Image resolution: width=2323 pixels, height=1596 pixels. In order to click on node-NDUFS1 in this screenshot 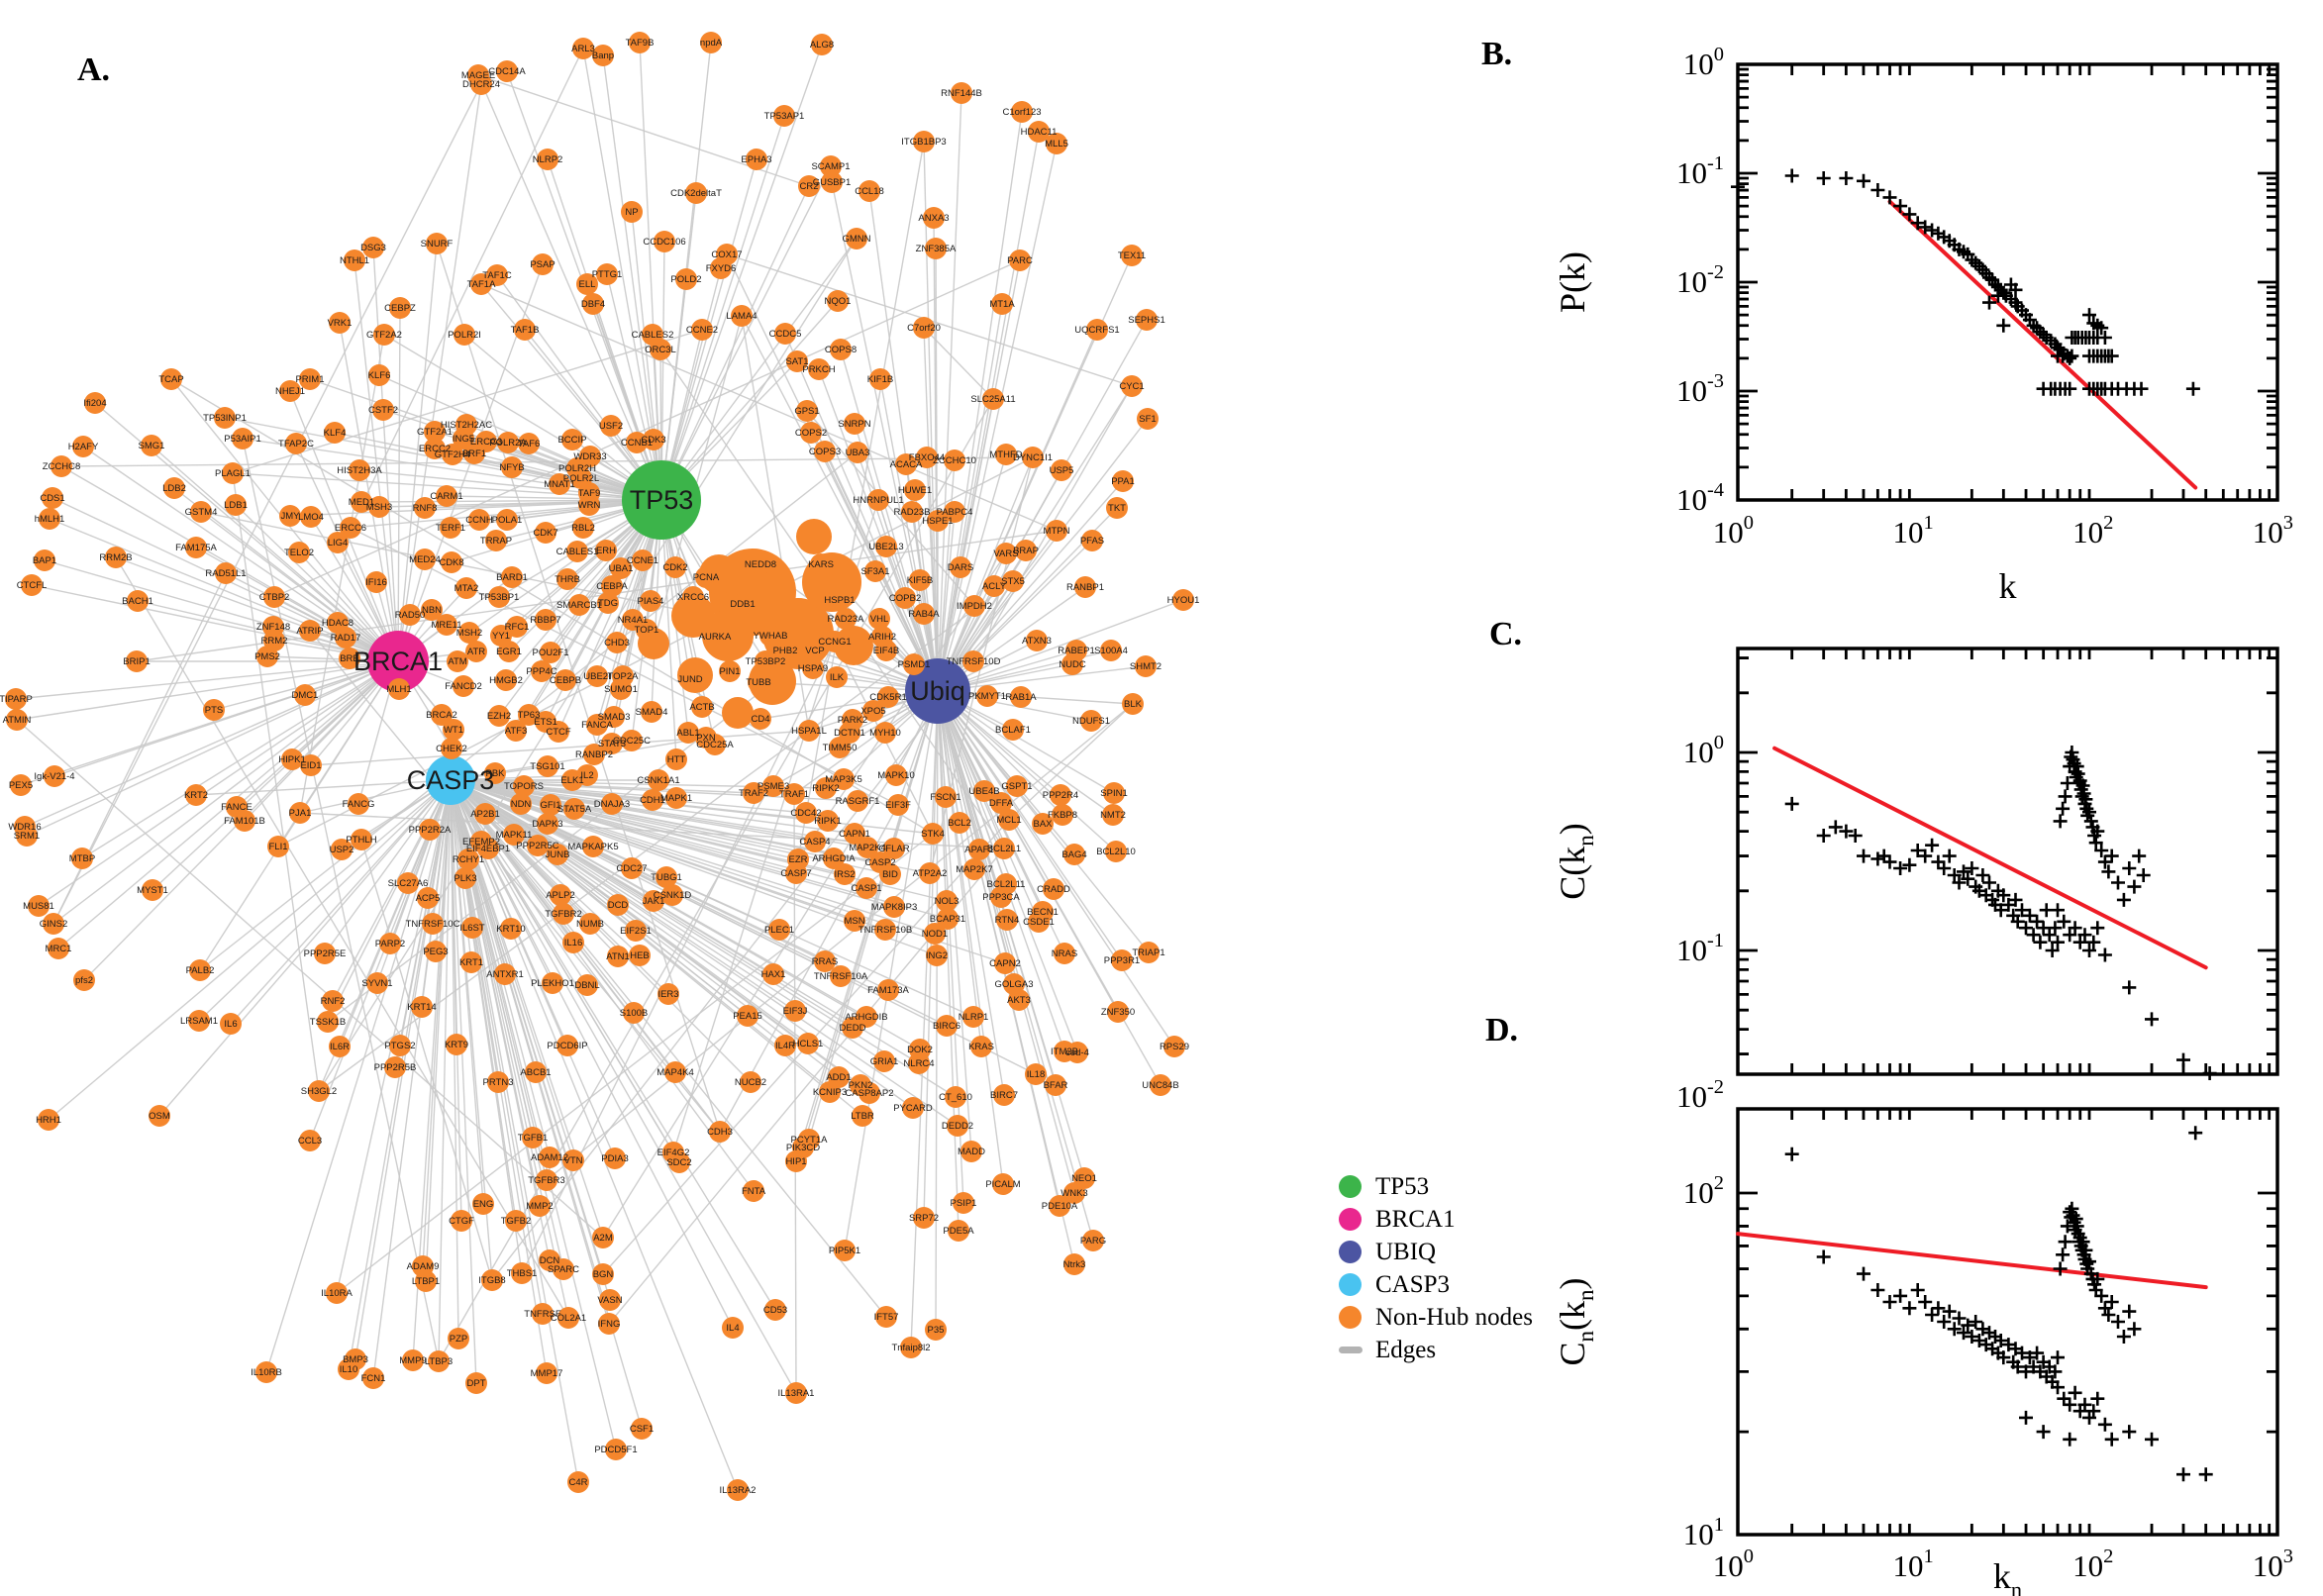, I will do `click(1091, 721)`.